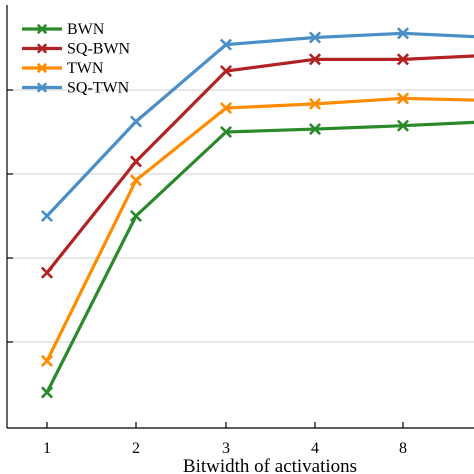 The width and height of the screenshot is (474, 474). I want to click on legend-item-sq-bwn: SQ-BWN, so click(76, 49).